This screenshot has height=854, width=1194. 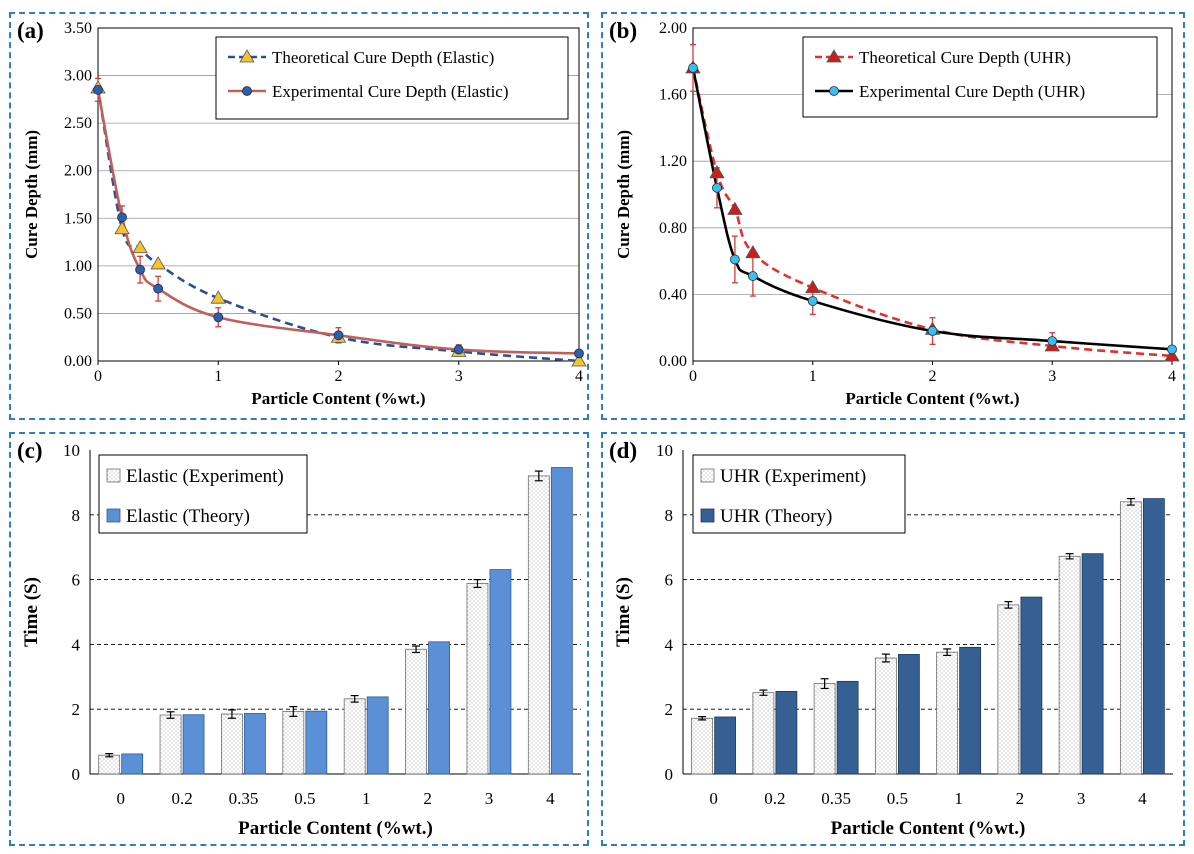 I want to click on c-category-label: 0.35, so click(x=244, y=798).